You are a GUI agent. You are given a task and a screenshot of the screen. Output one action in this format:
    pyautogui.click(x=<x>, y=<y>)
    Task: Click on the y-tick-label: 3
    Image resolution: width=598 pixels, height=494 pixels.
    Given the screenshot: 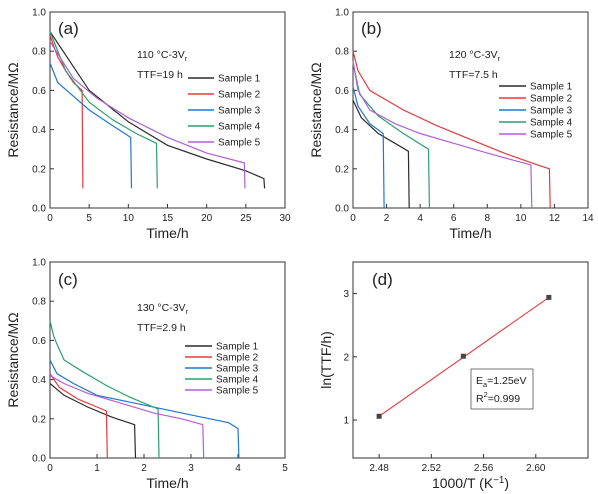 What is the action you would take?
    pyautogui.click(x=346, y=294)
    